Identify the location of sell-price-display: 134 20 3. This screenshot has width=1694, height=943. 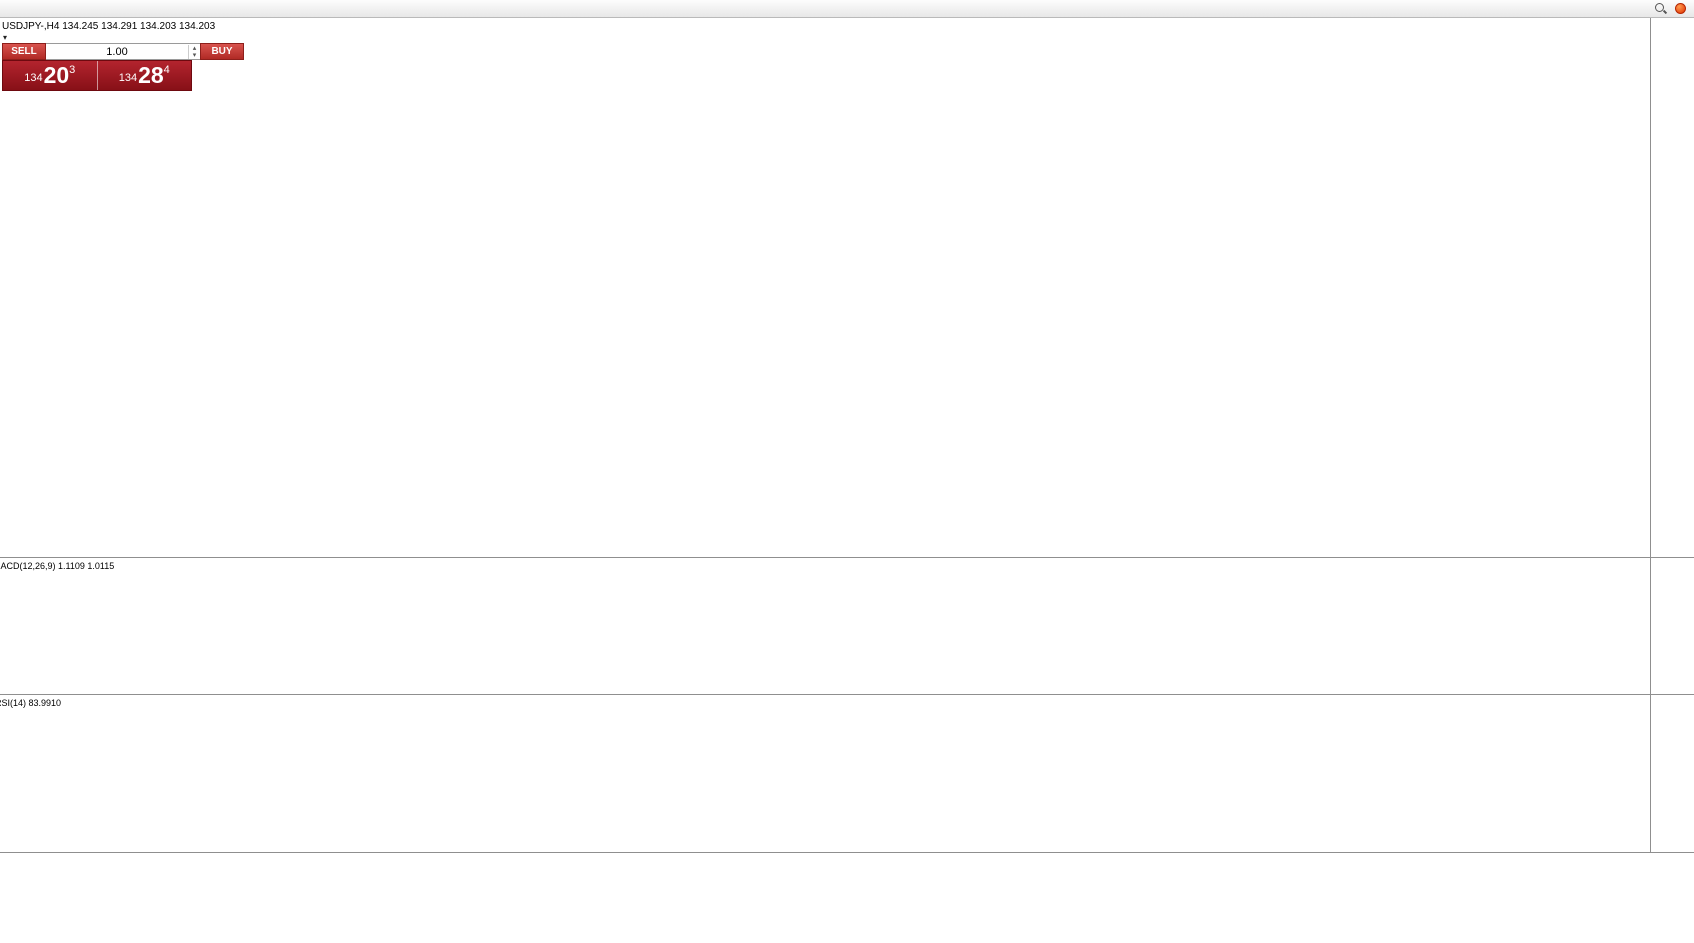
(50, 75).